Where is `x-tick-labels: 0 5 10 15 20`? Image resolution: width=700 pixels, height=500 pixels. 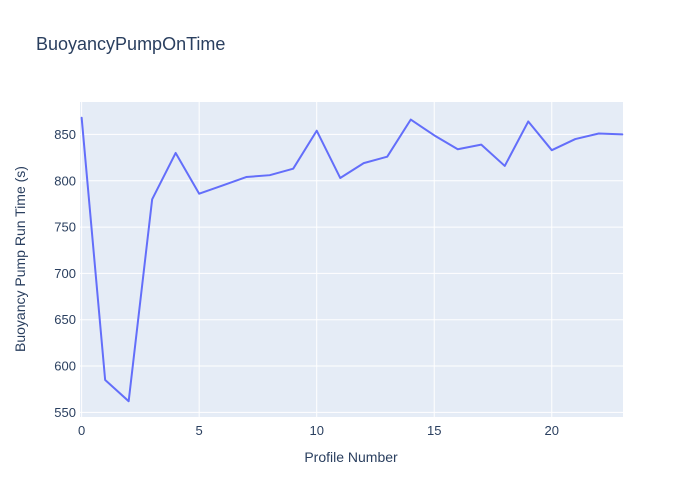
x-tick-labels: 0 5 10 15 20 is located at coordinates (318, 430).